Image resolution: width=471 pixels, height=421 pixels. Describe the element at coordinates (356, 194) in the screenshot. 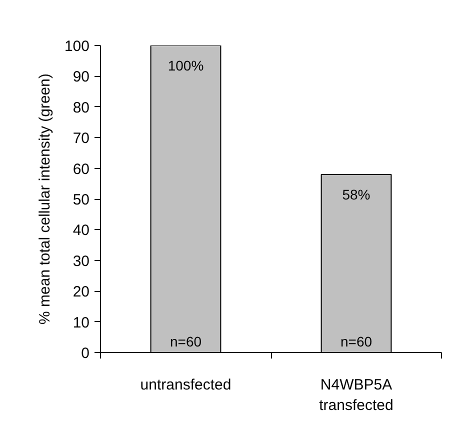

I see `data-label: 58%` at that location.